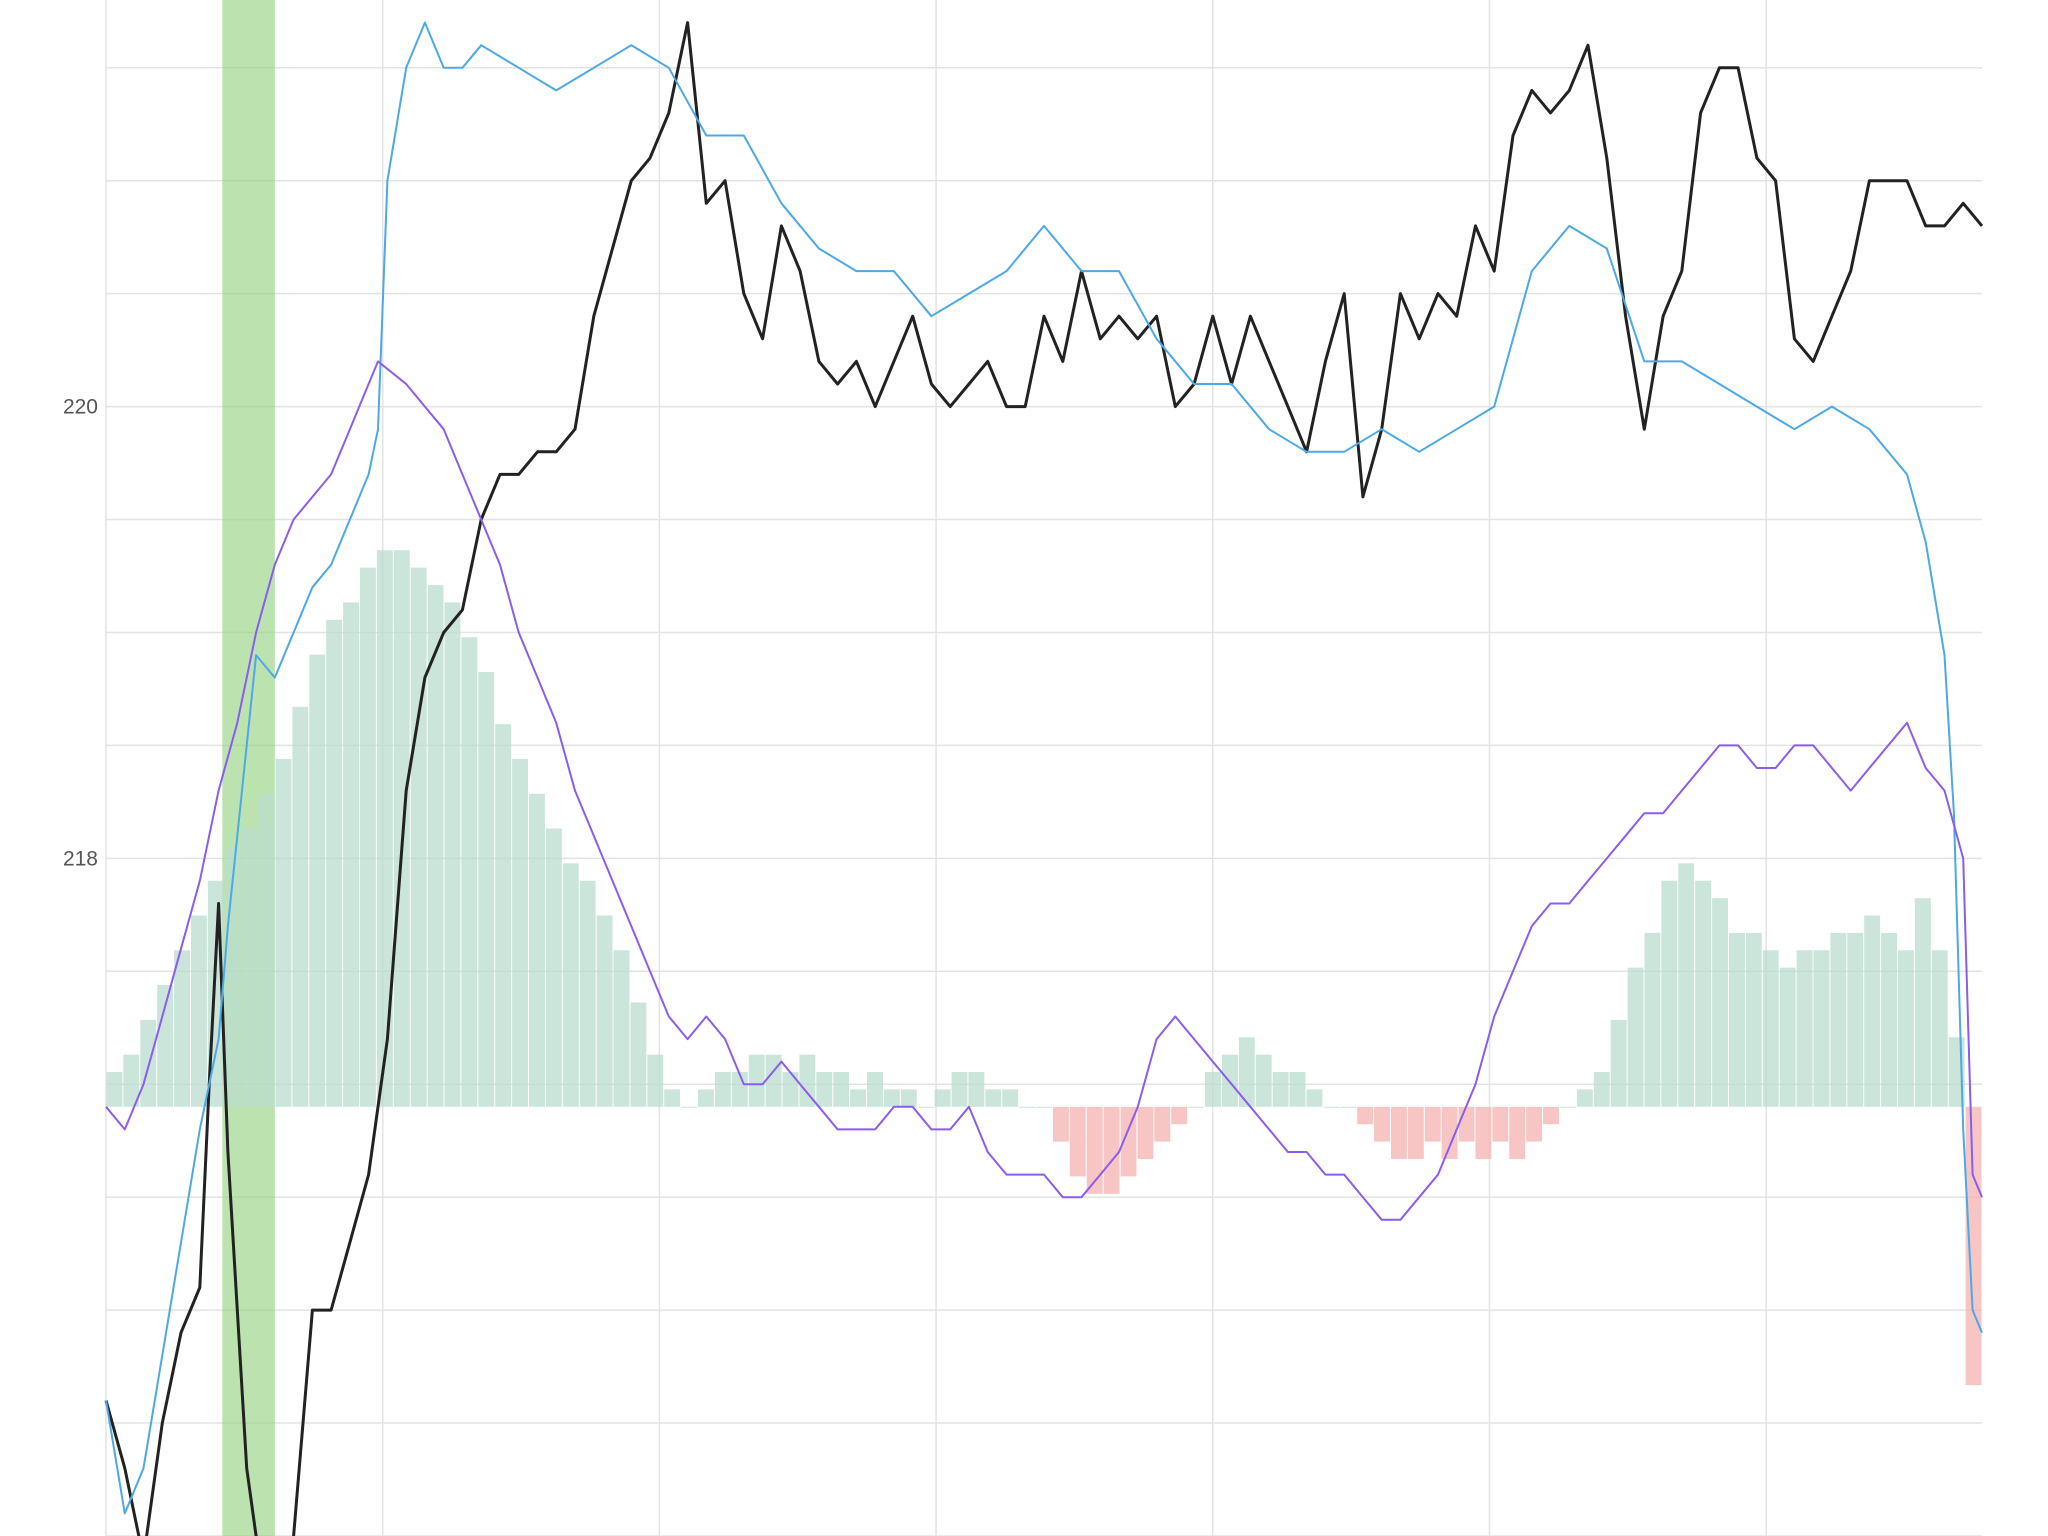 Image resolution: width=2048 pixels, height=1536 pixels. I want to click on highlight-band, so click(248, 768).